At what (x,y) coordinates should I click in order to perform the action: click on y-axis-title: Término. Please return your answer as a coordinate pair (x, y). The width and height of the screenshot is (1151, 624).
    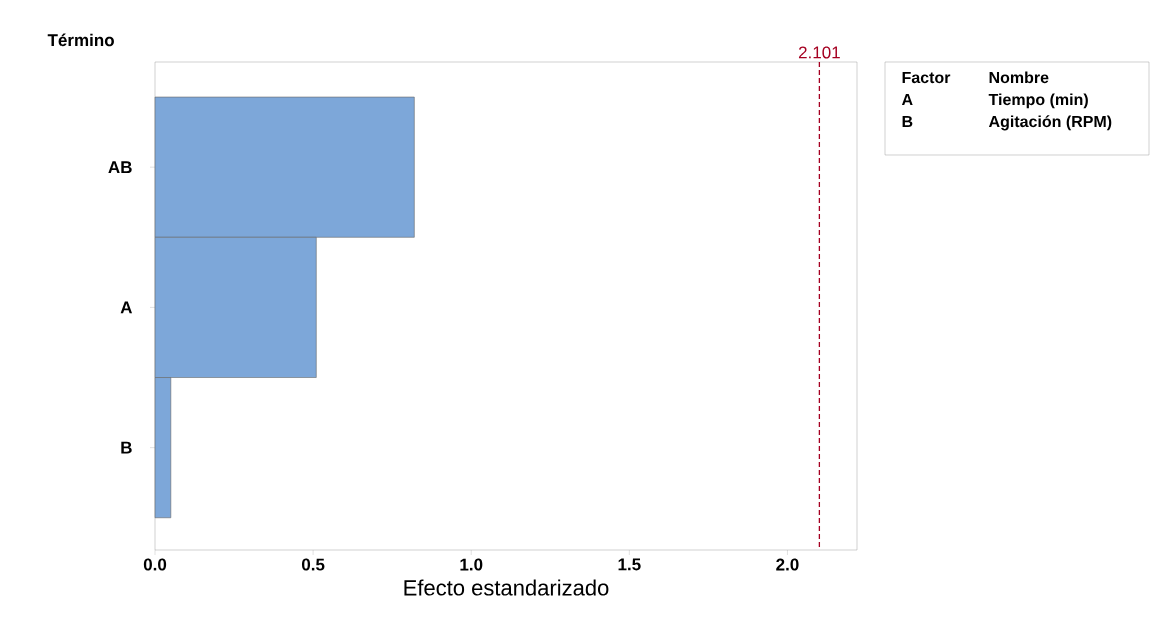
    Looking at the image, I should click on (80, 40).